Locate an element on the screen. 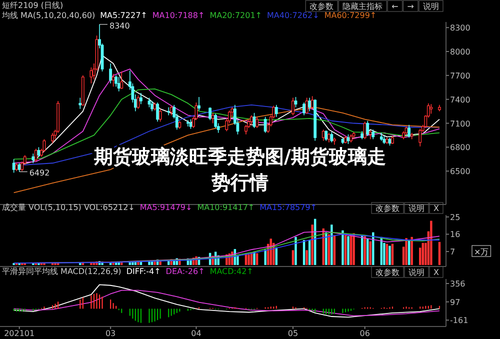 The height and width of the screenshot is (339, 500). legend-title: 平滑异同平均线 MACD(12,26,9) is located at coordinates (62, 271).